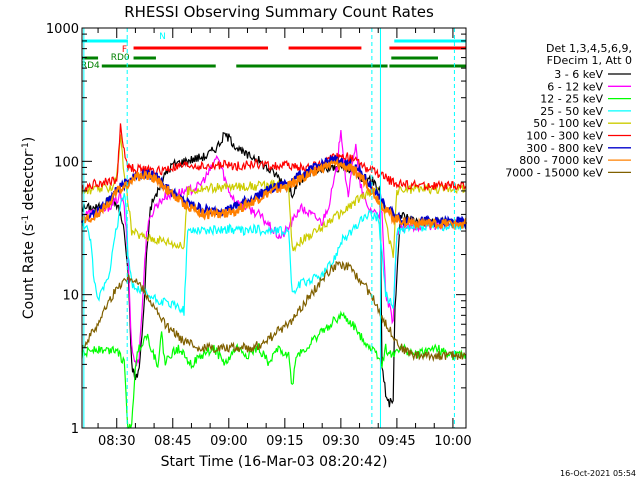 The image size is (640, 480). What do you see at coordinates (452, 441) in the screenshot?
I see `x-tick-label: 10:00` at bounding box center [452, 441].